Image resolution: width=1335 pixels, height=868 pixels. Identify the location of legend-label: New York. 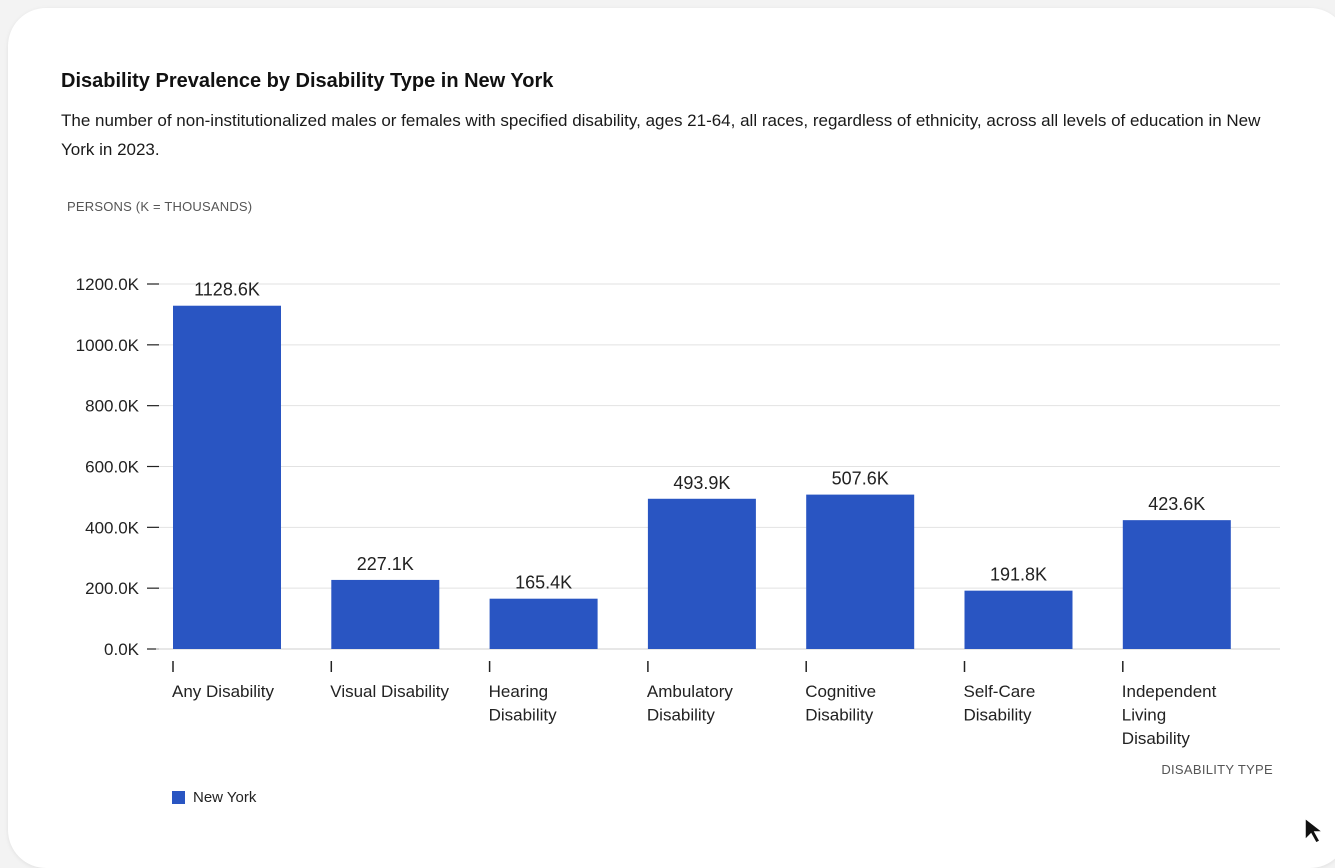
(225, 797).